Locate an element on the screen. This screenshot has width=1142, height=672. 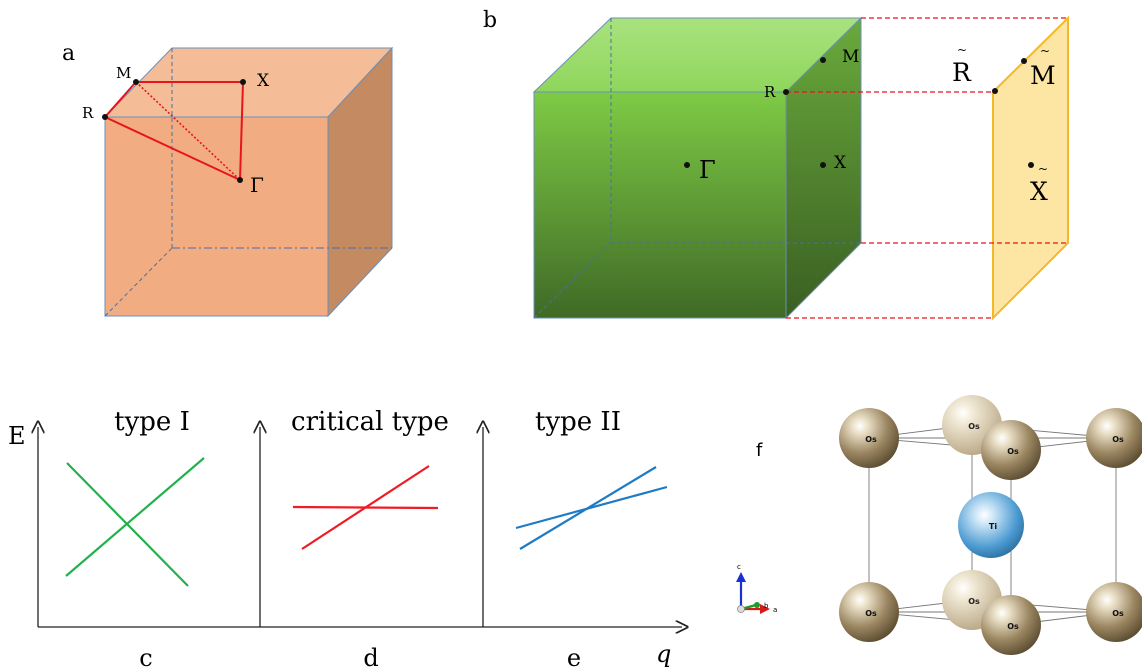
point-R-a is located at coordinates (105, 117).